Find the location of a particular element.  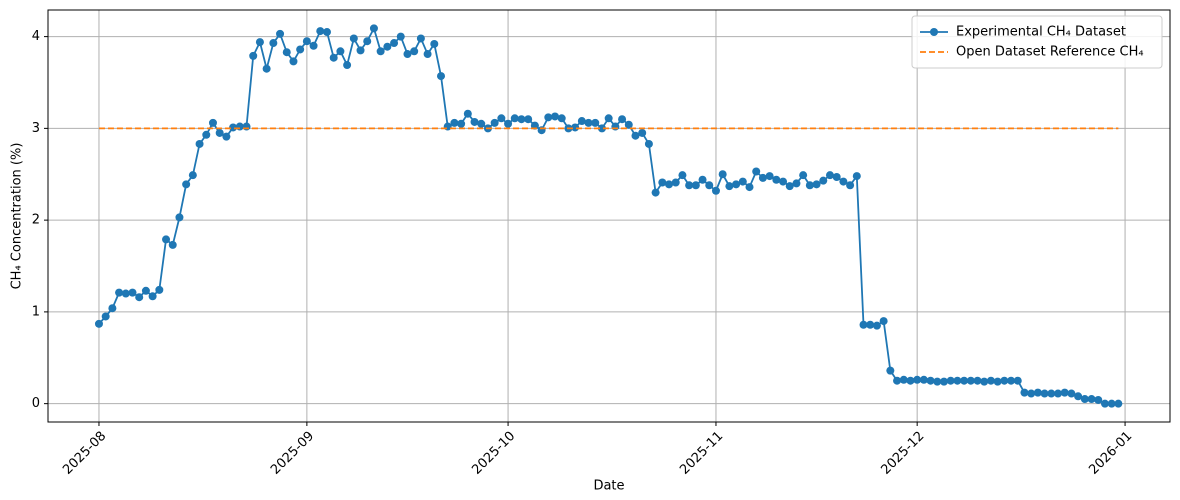

y-tick-label: 2 is located at coordinates (36, 220).